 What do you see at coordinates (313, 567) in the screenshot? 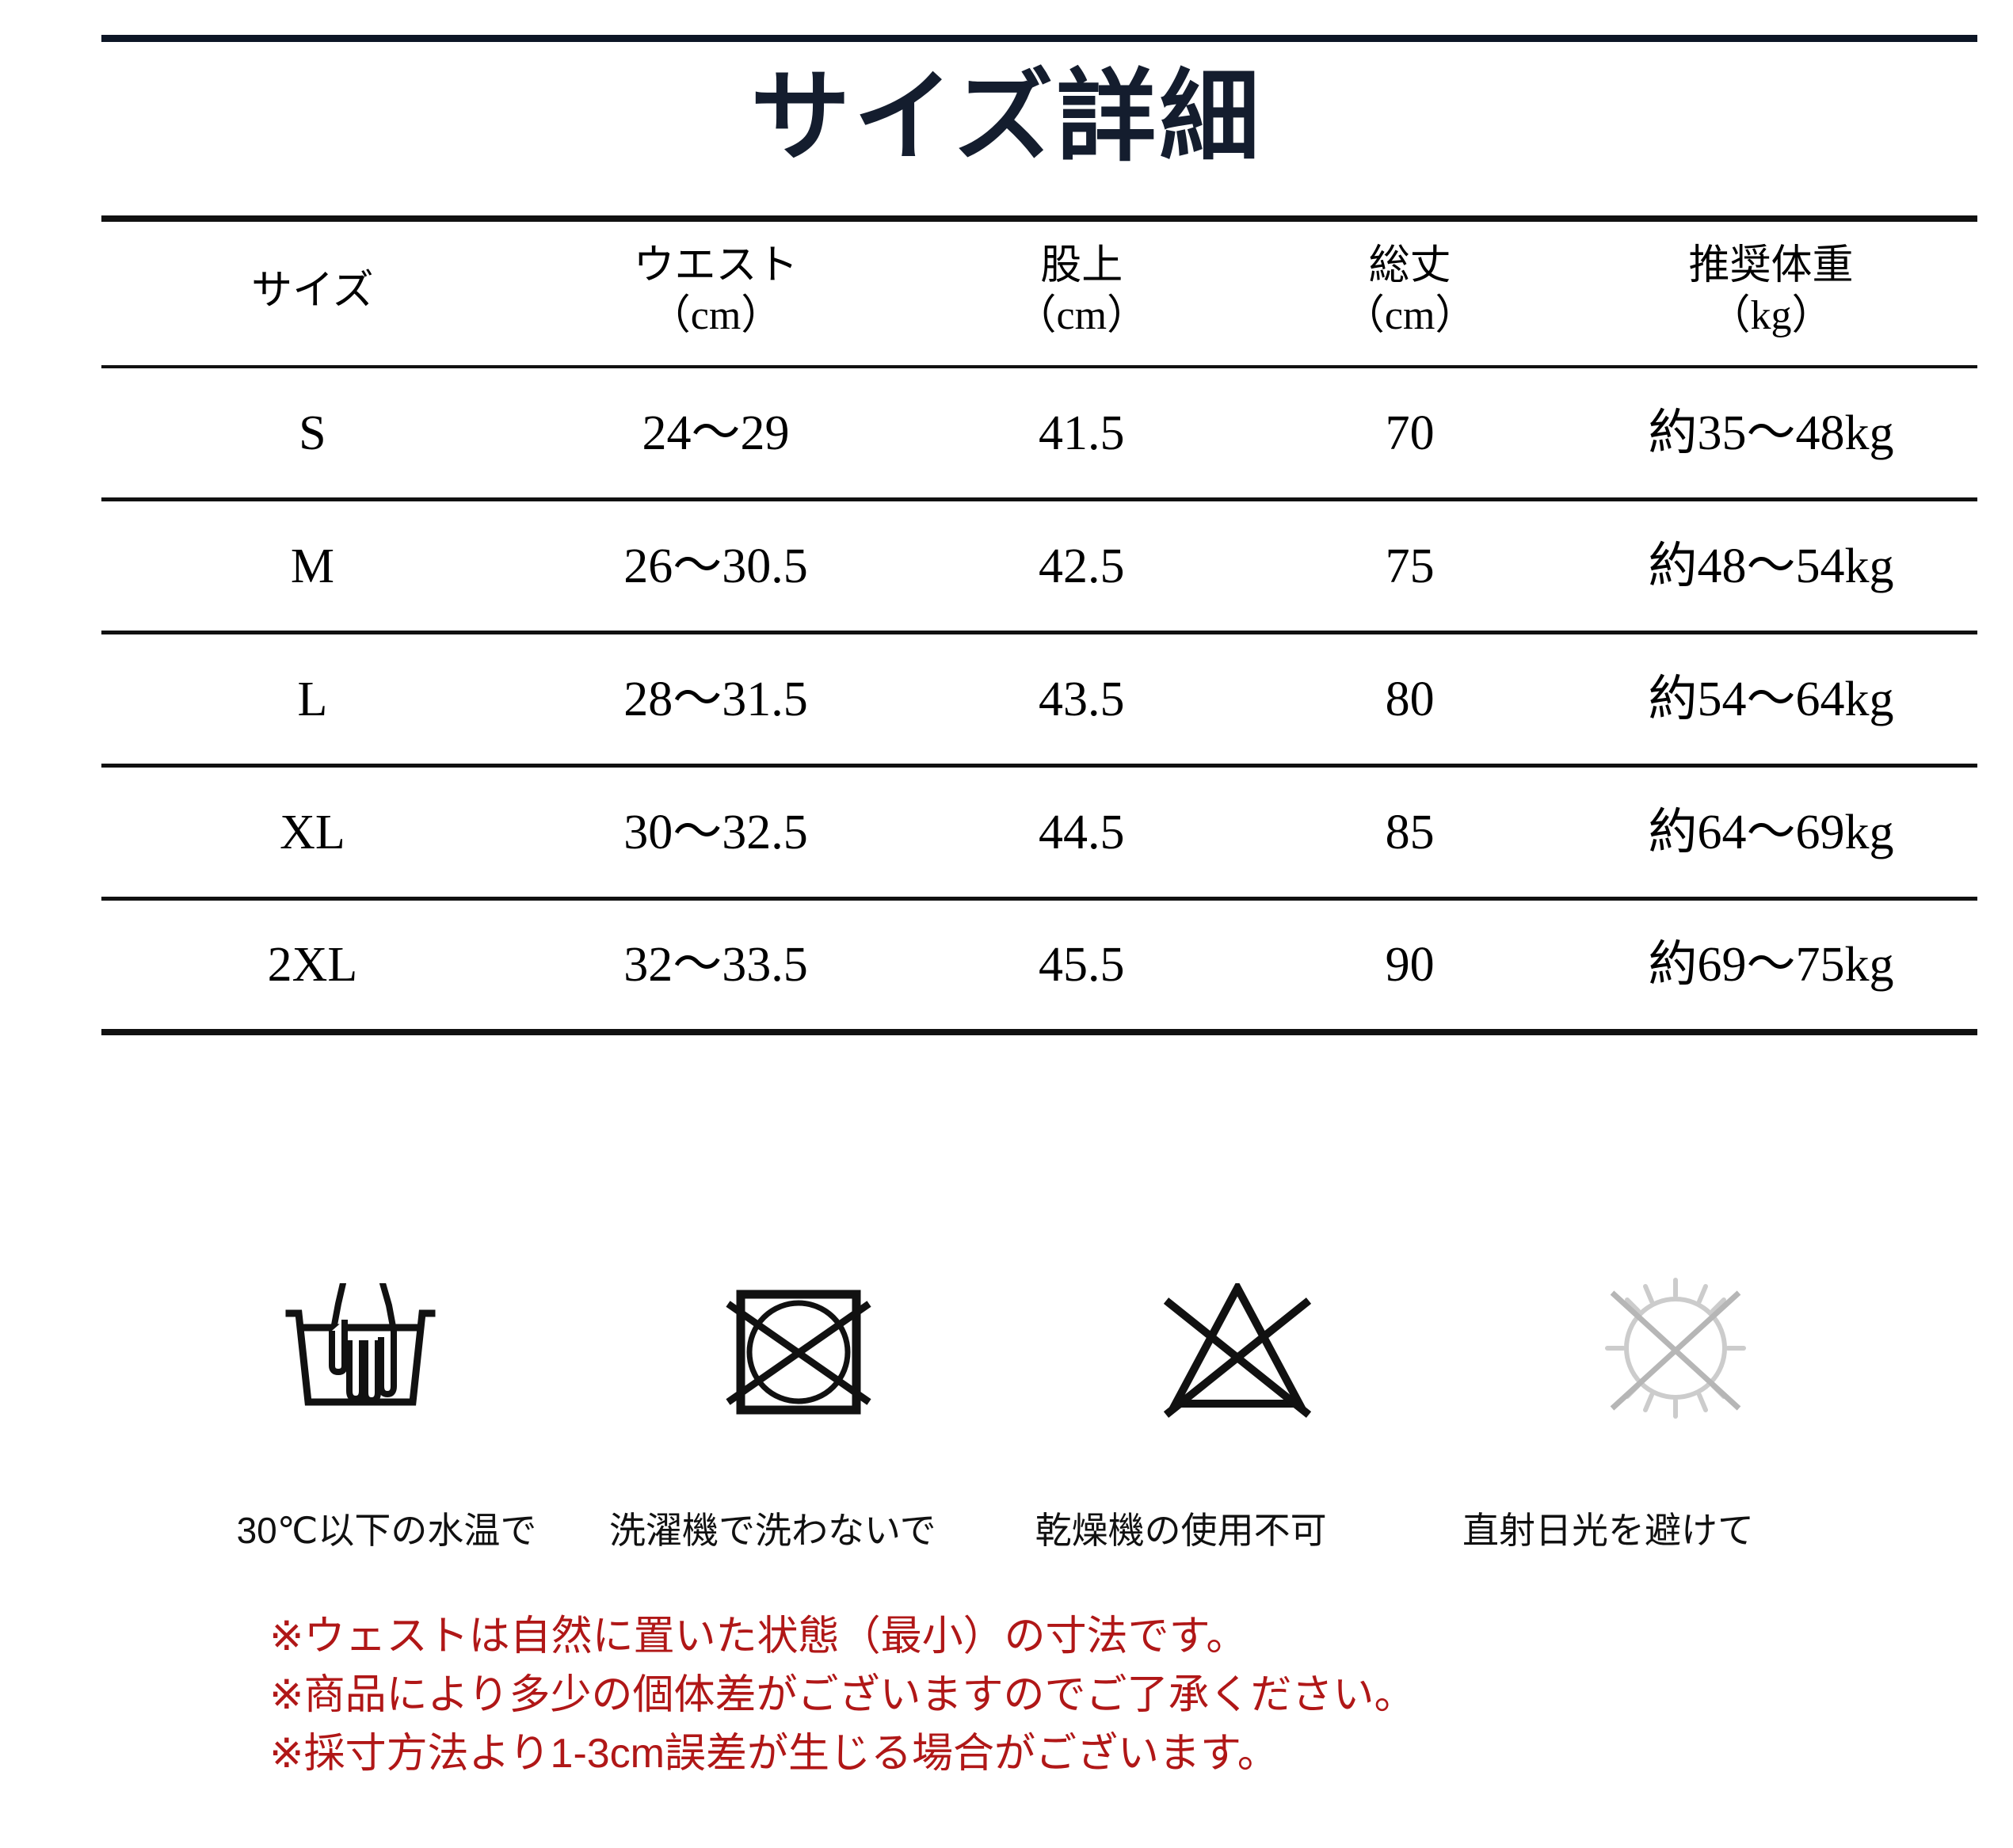
I see `cell-size: M` at bounding box center [313, 567].